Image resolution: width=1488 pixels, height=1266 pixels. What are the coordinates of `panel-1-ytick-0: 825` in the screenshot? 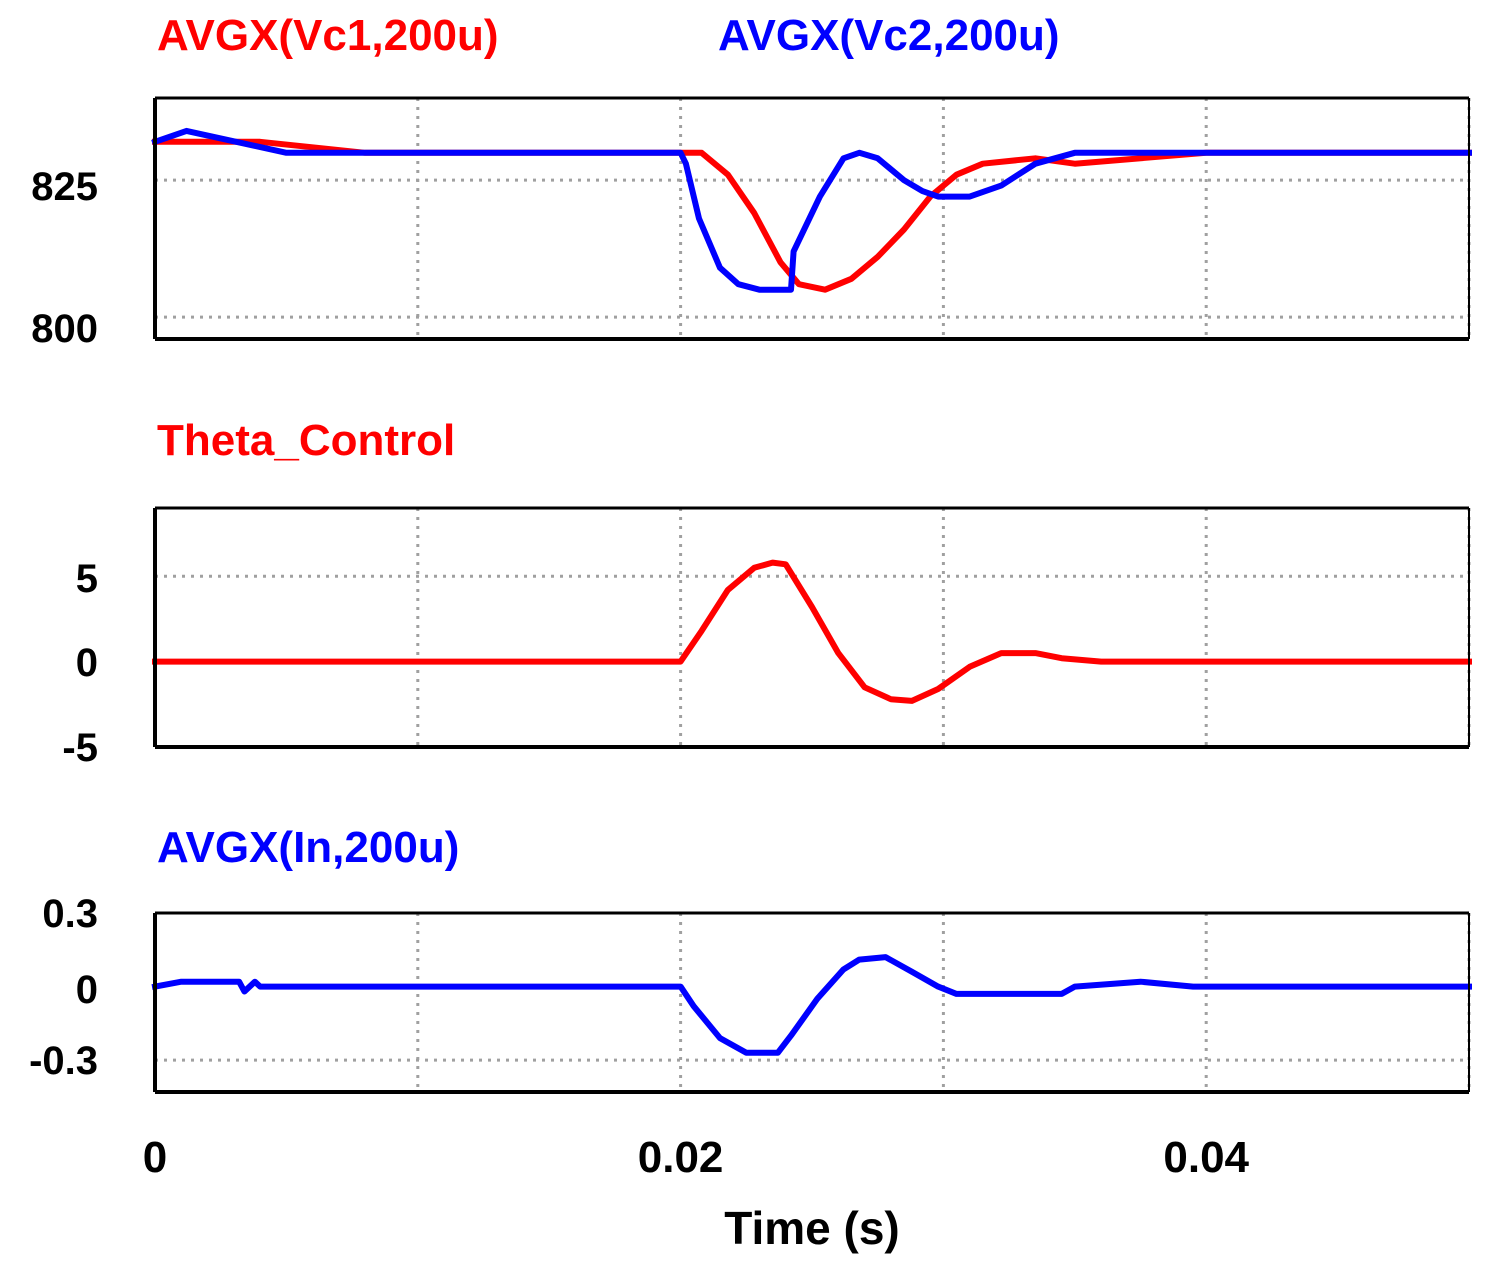 It's located at (64, 187).